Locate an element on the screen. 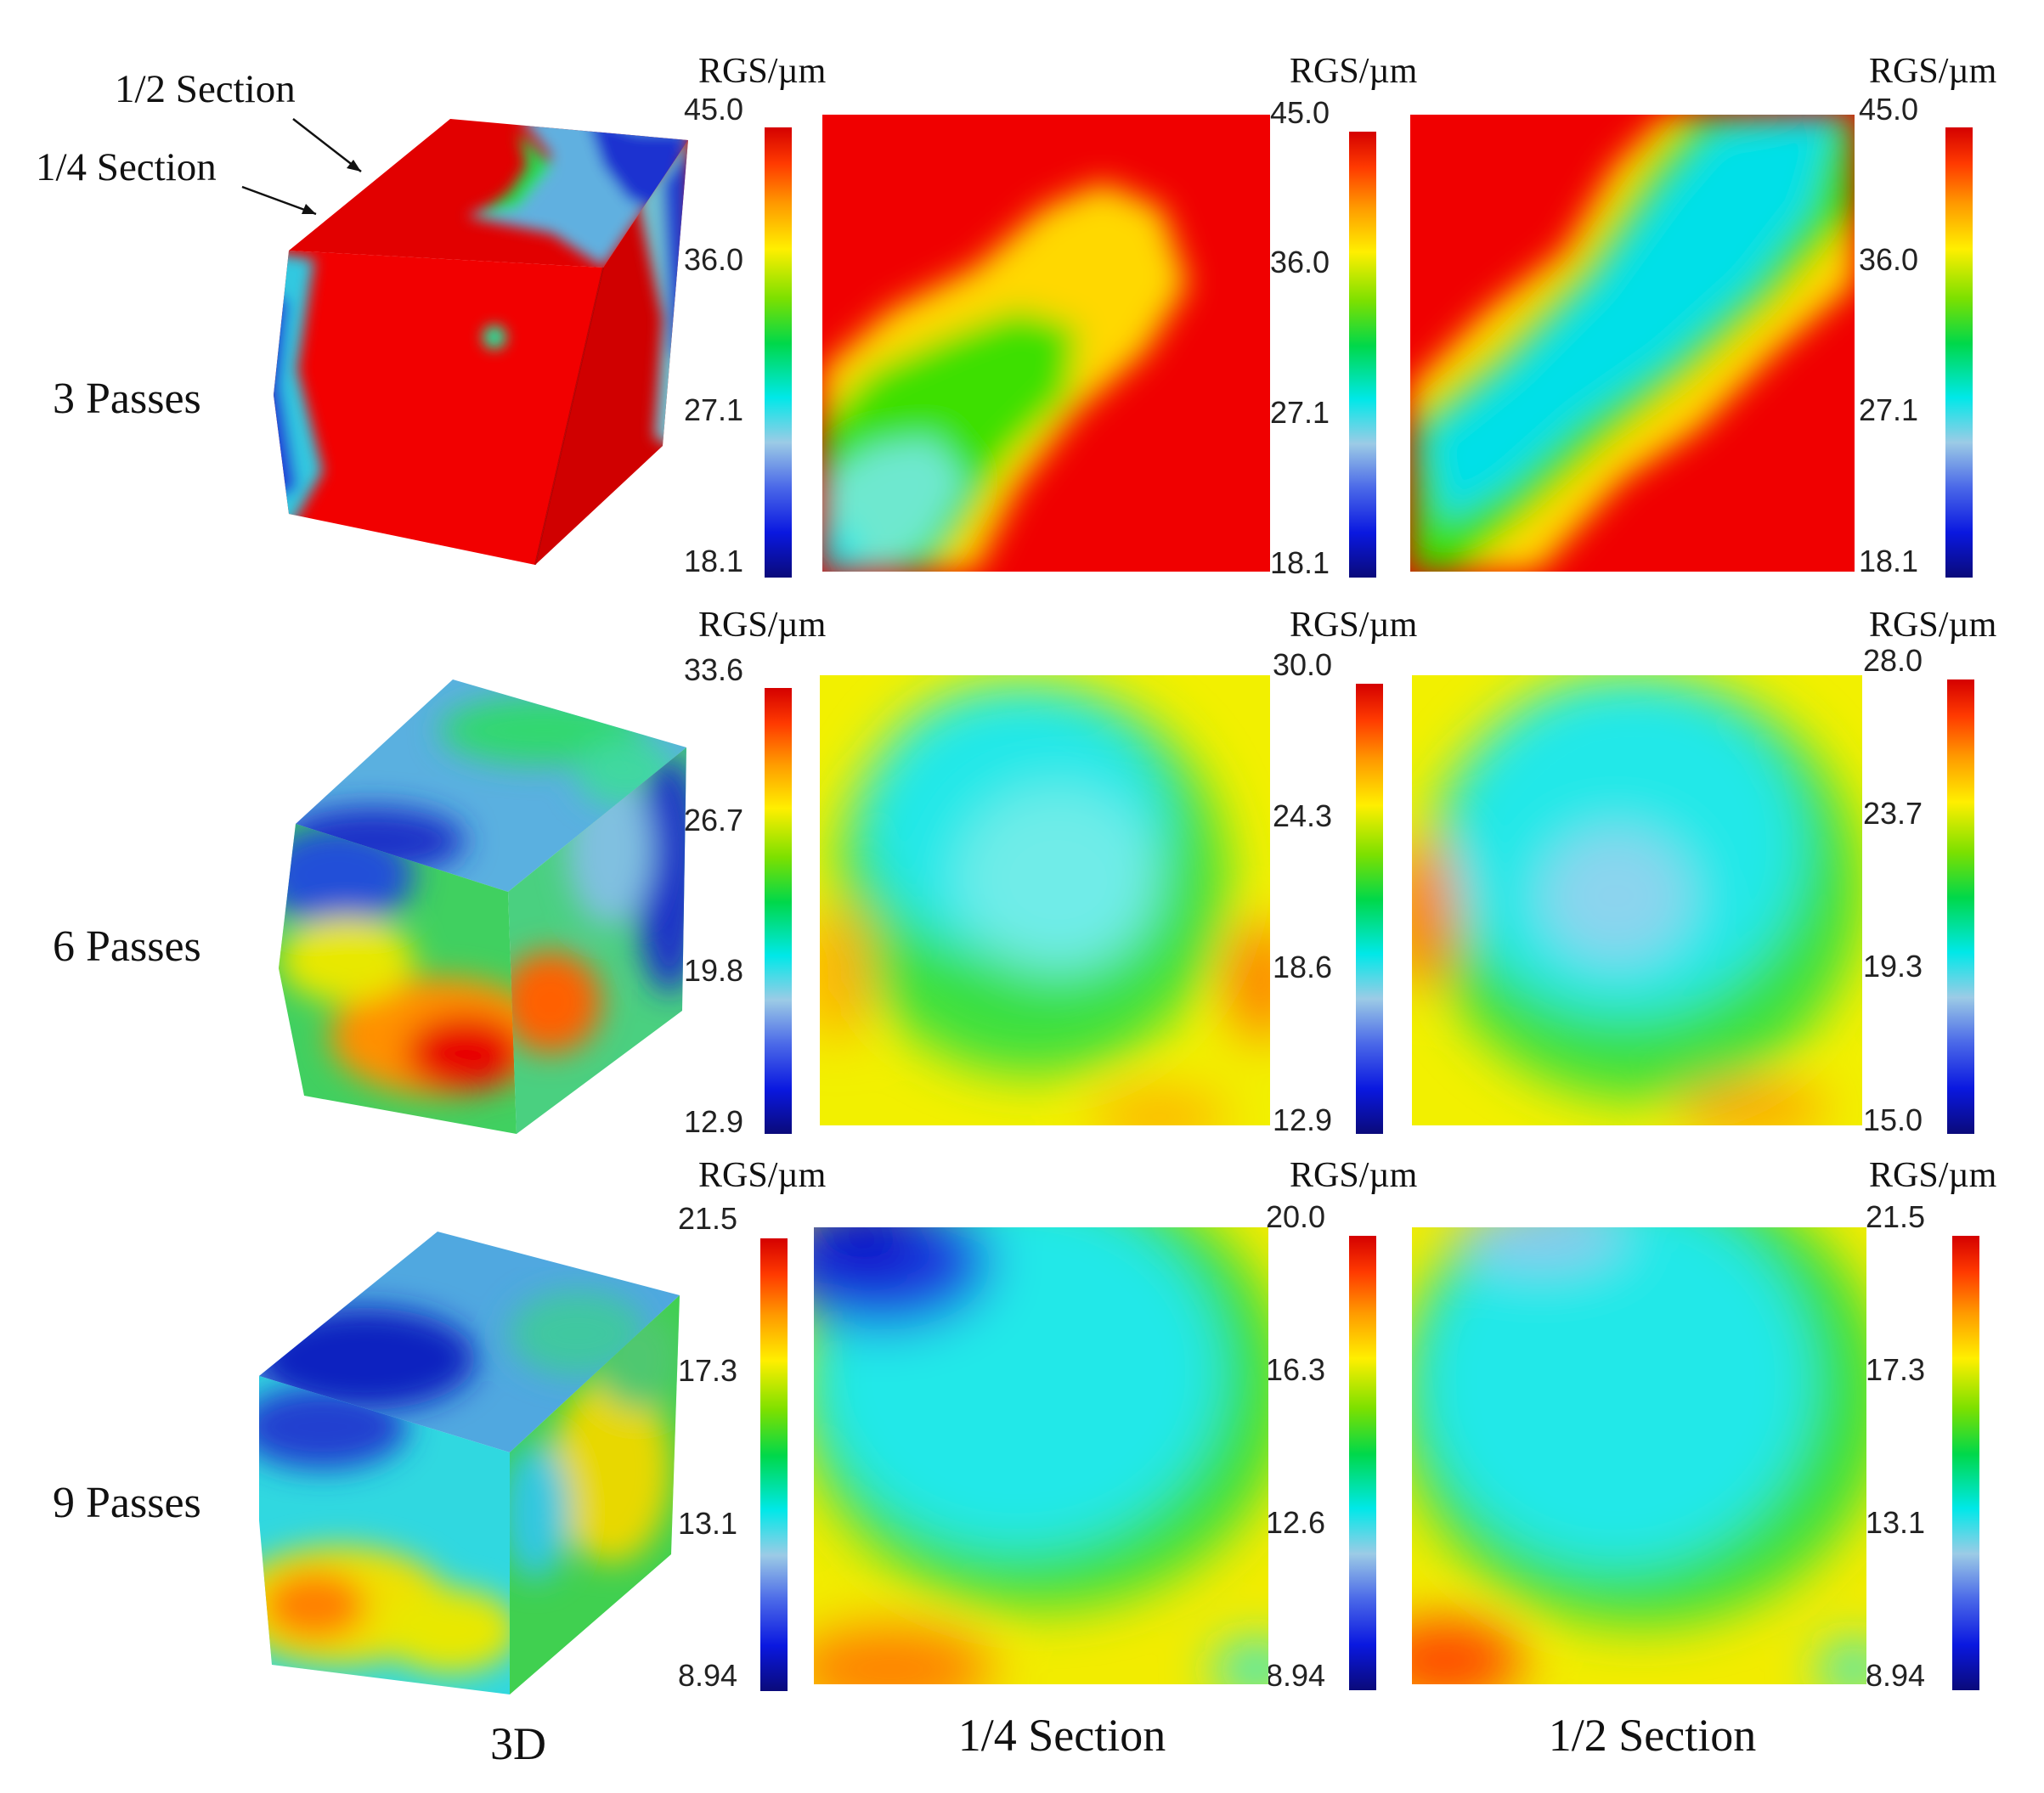 Image resolution: width=2044 pixels, height=1793 pixels. colorbar-tick-label: 19.3 is located at coordinates (1893, 966).